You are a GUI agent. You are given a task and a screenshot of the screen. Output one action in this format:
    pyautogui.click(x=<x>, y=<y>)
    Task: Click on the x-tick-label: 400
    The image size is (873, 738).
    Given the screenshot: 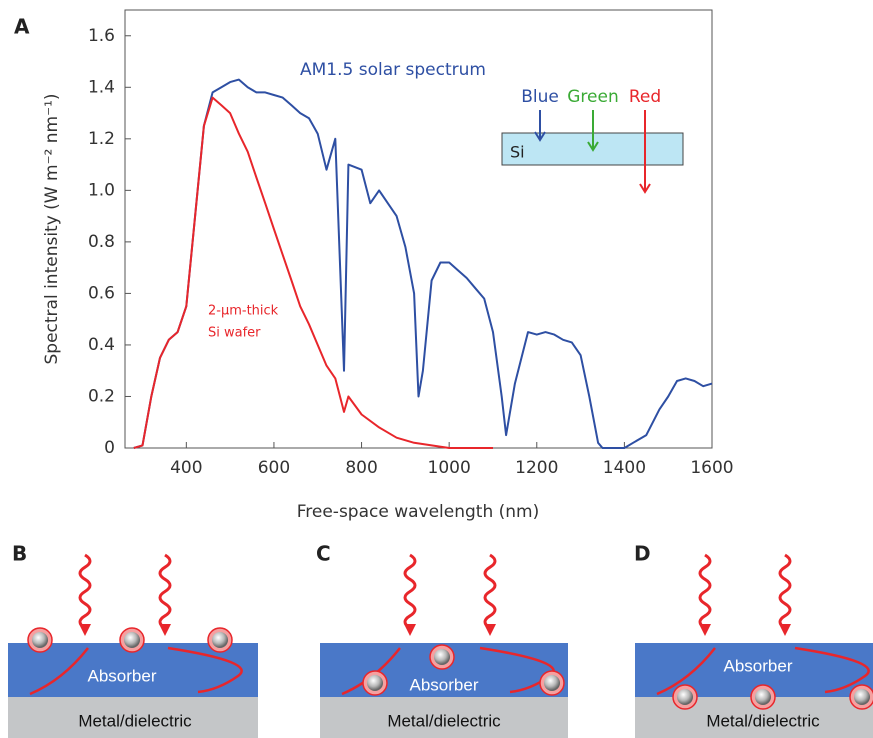 What is the action you would take?
    pyautogui.click(x=186, y=468)
    